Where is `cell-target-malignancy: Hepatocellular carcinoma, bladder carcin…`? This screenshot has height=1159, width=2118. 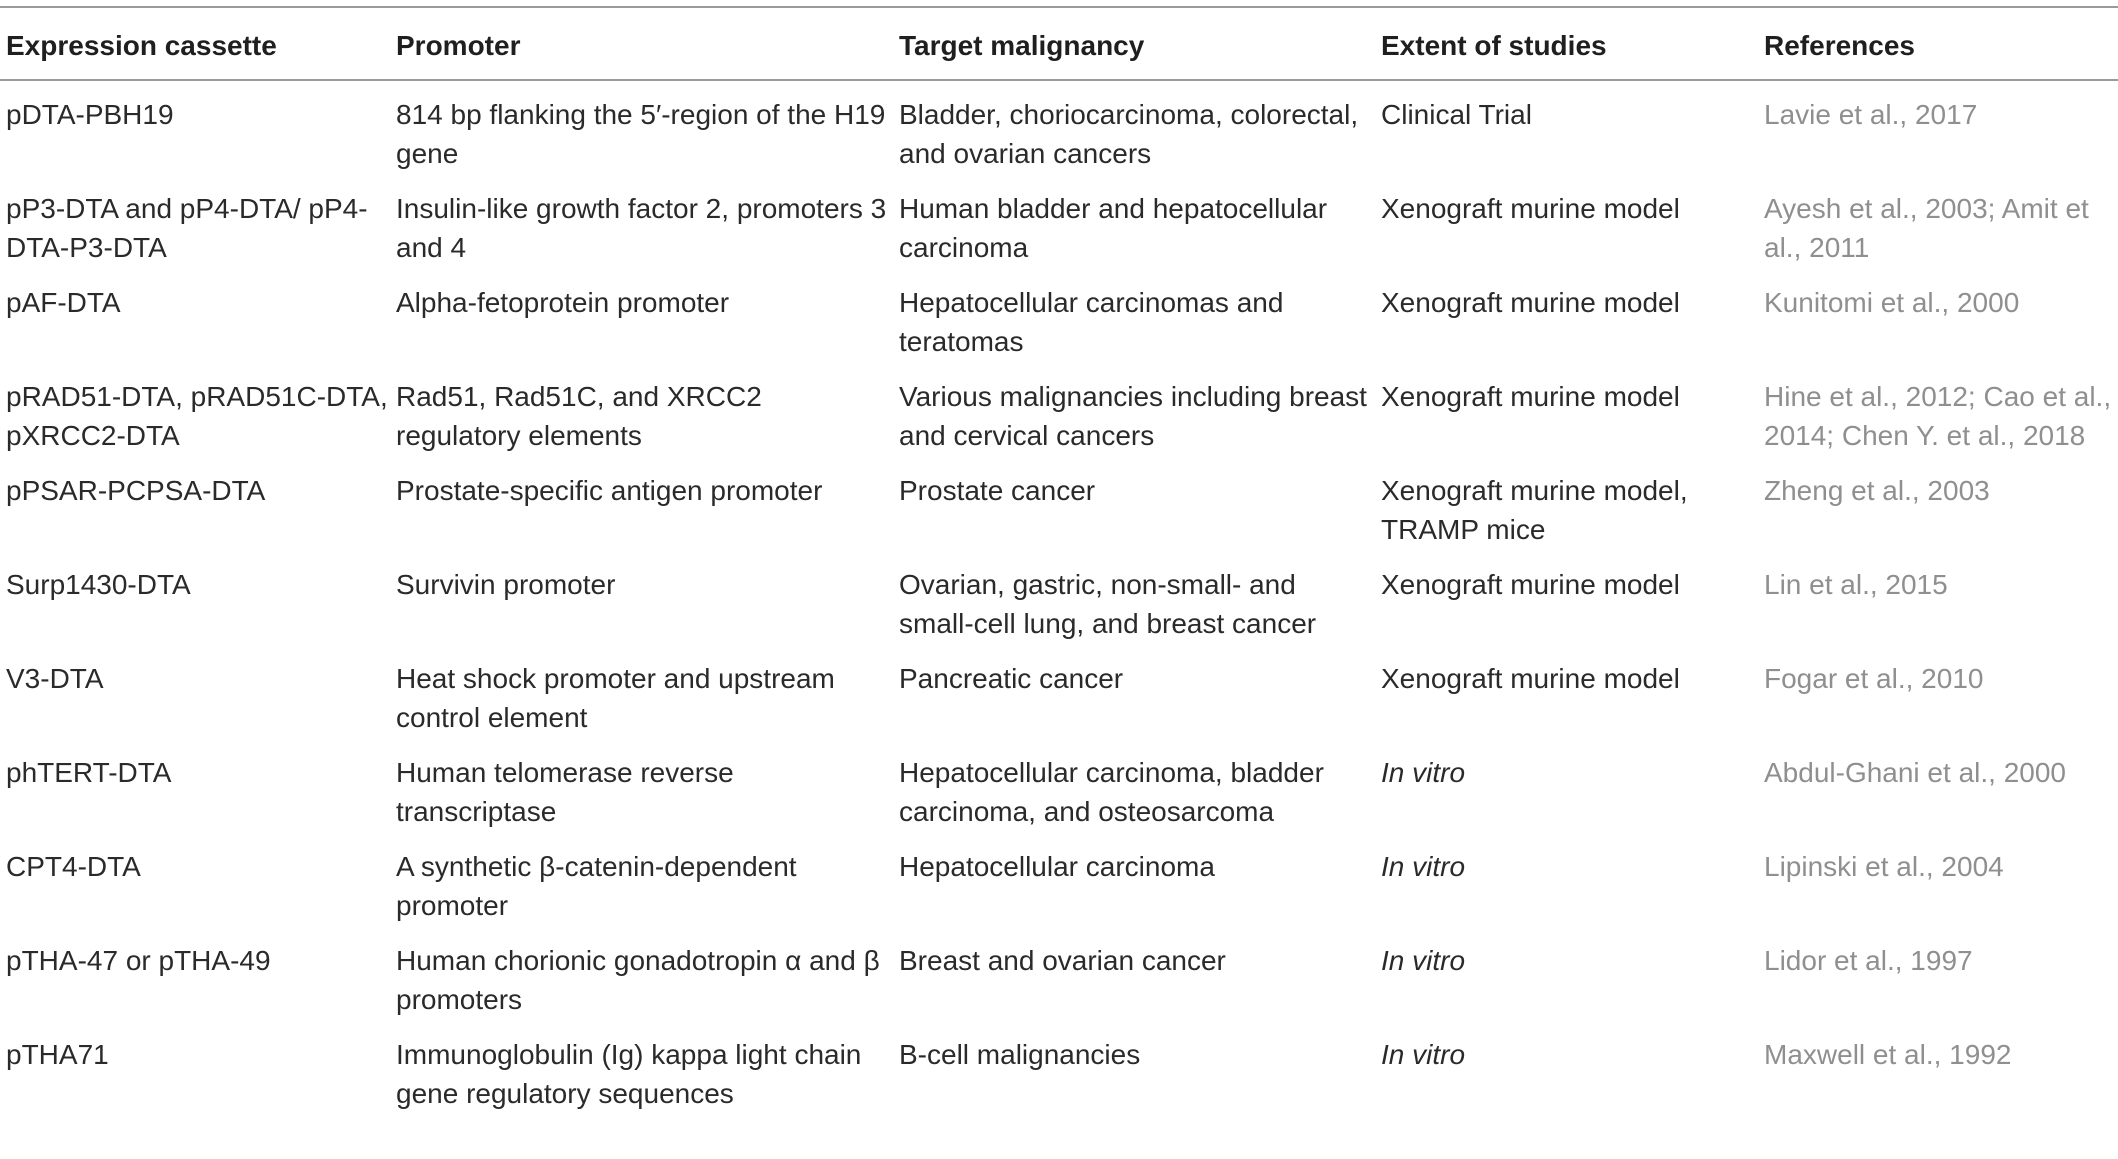
cell-target-malignancy: Hepatocellular carcinoma, bladder carcin… is located at coordinates (1111, 792).